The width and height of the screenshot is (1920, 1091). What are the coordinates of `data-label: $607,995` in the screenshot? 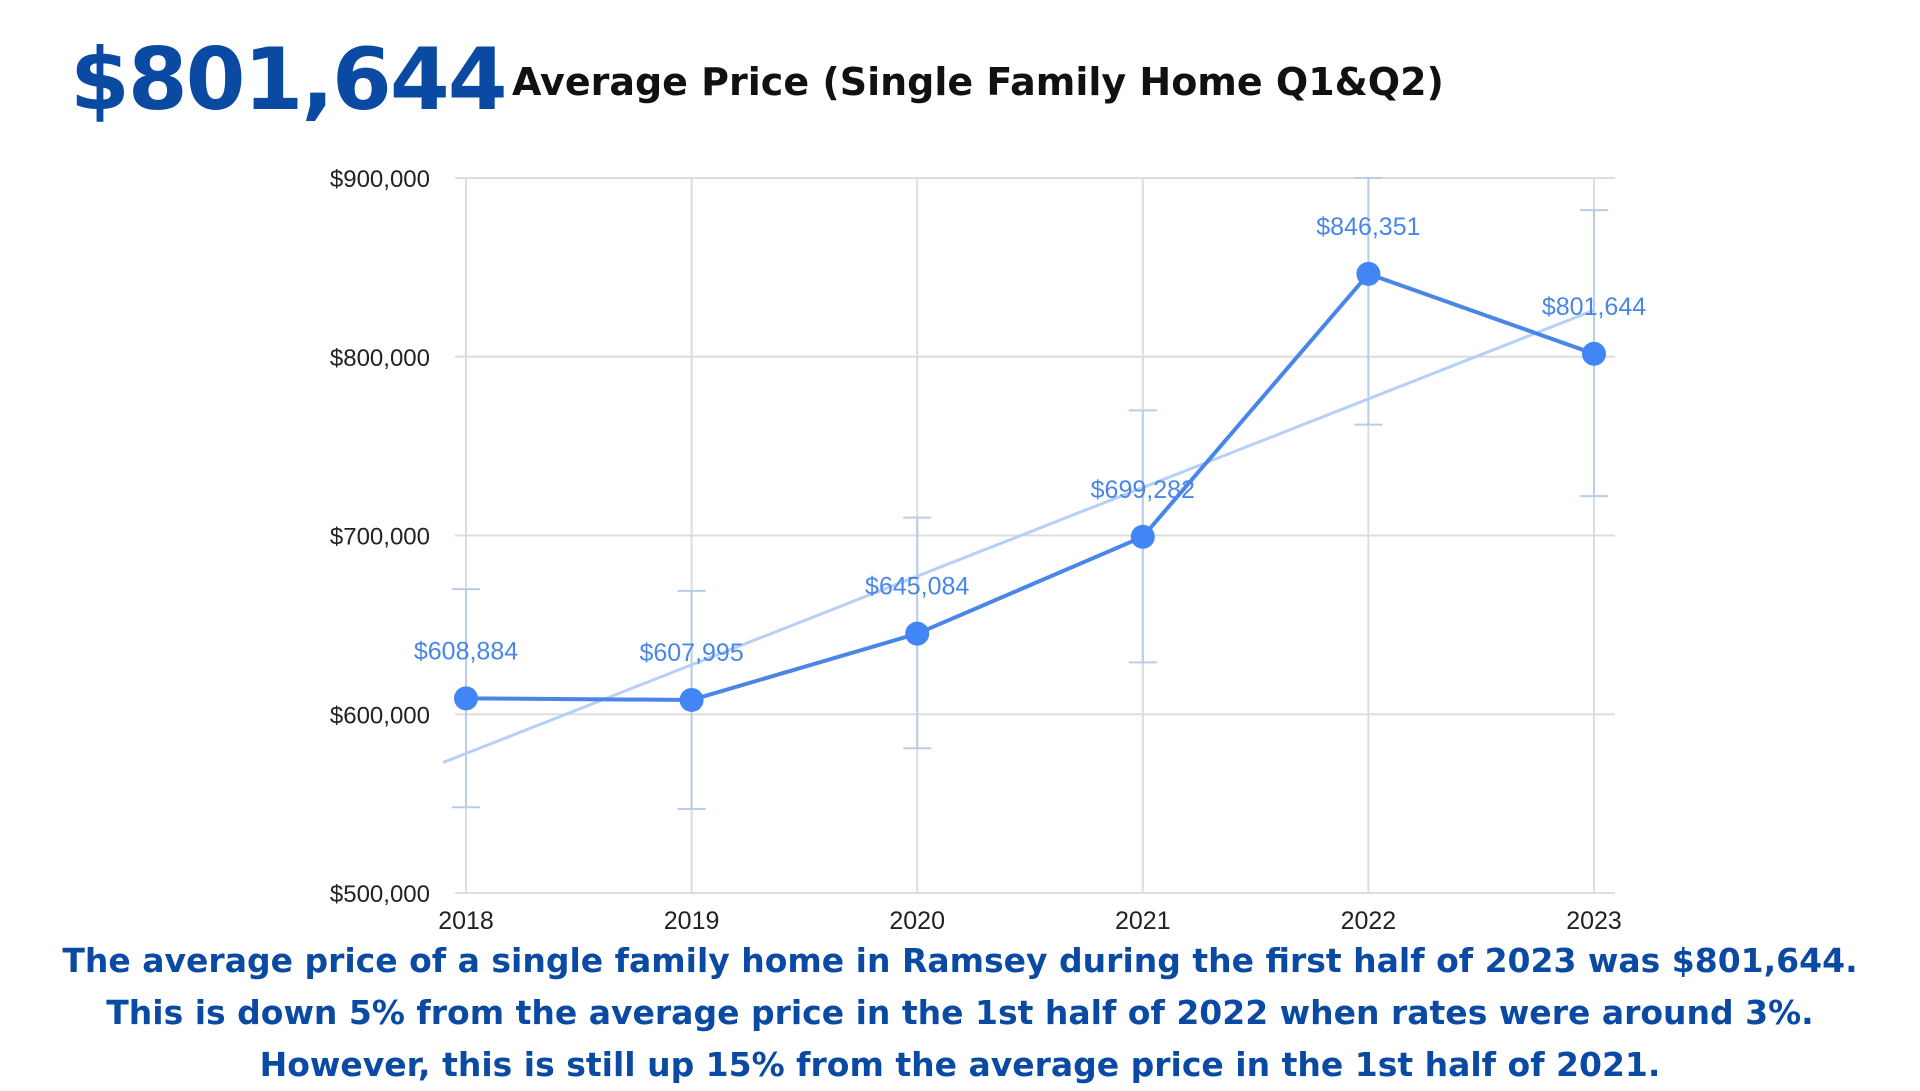 It's located at (691, 653).